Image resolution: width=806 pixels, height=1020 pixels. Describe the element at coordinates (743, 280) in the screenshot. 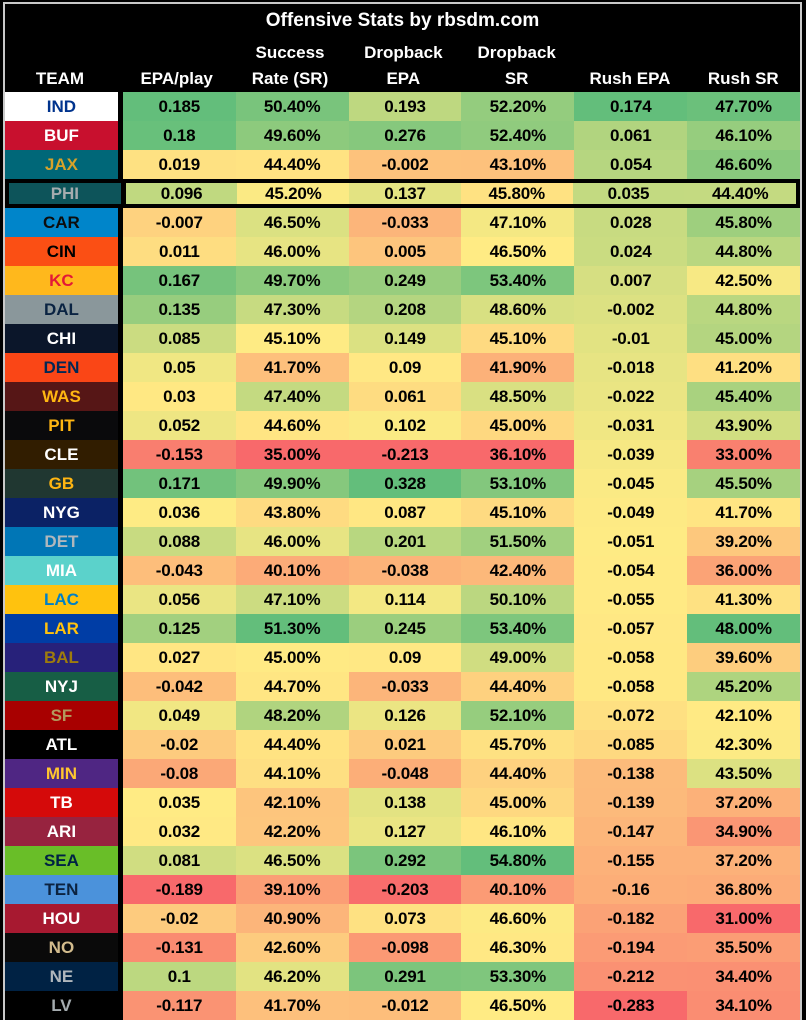

I see `stat-cell-rush-sr: 42.50%` at that location.